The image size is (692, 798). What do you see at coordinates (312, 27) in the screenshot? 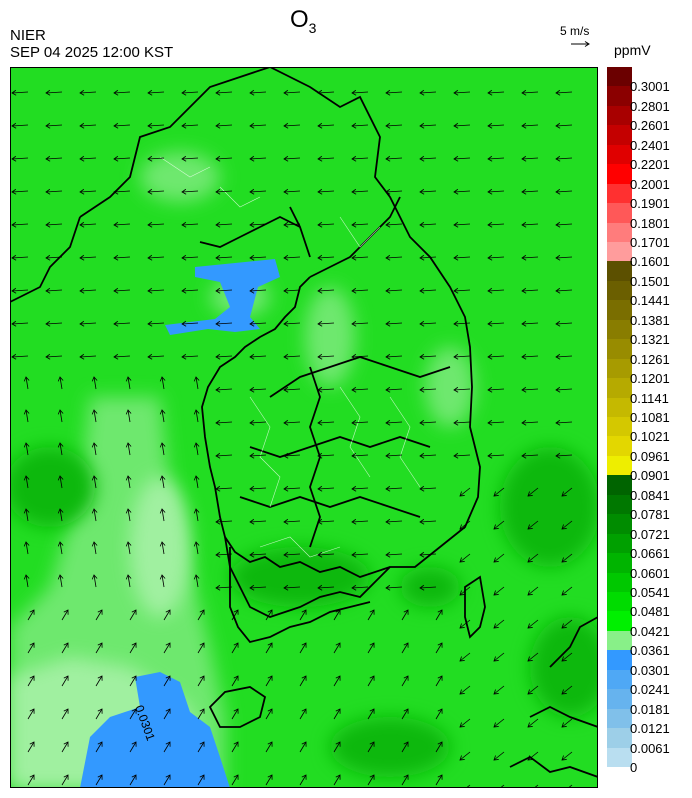
I see `title-subscript: 3` at bounding box center [312, 27].